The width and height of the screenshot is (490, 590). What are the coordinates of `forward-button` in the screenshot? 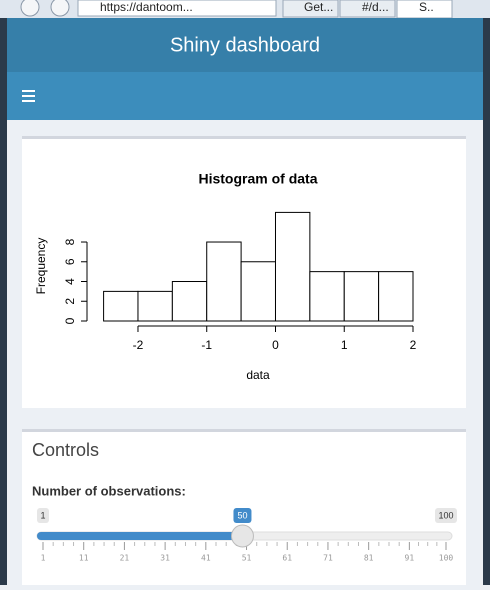 It's located at (60, 8).